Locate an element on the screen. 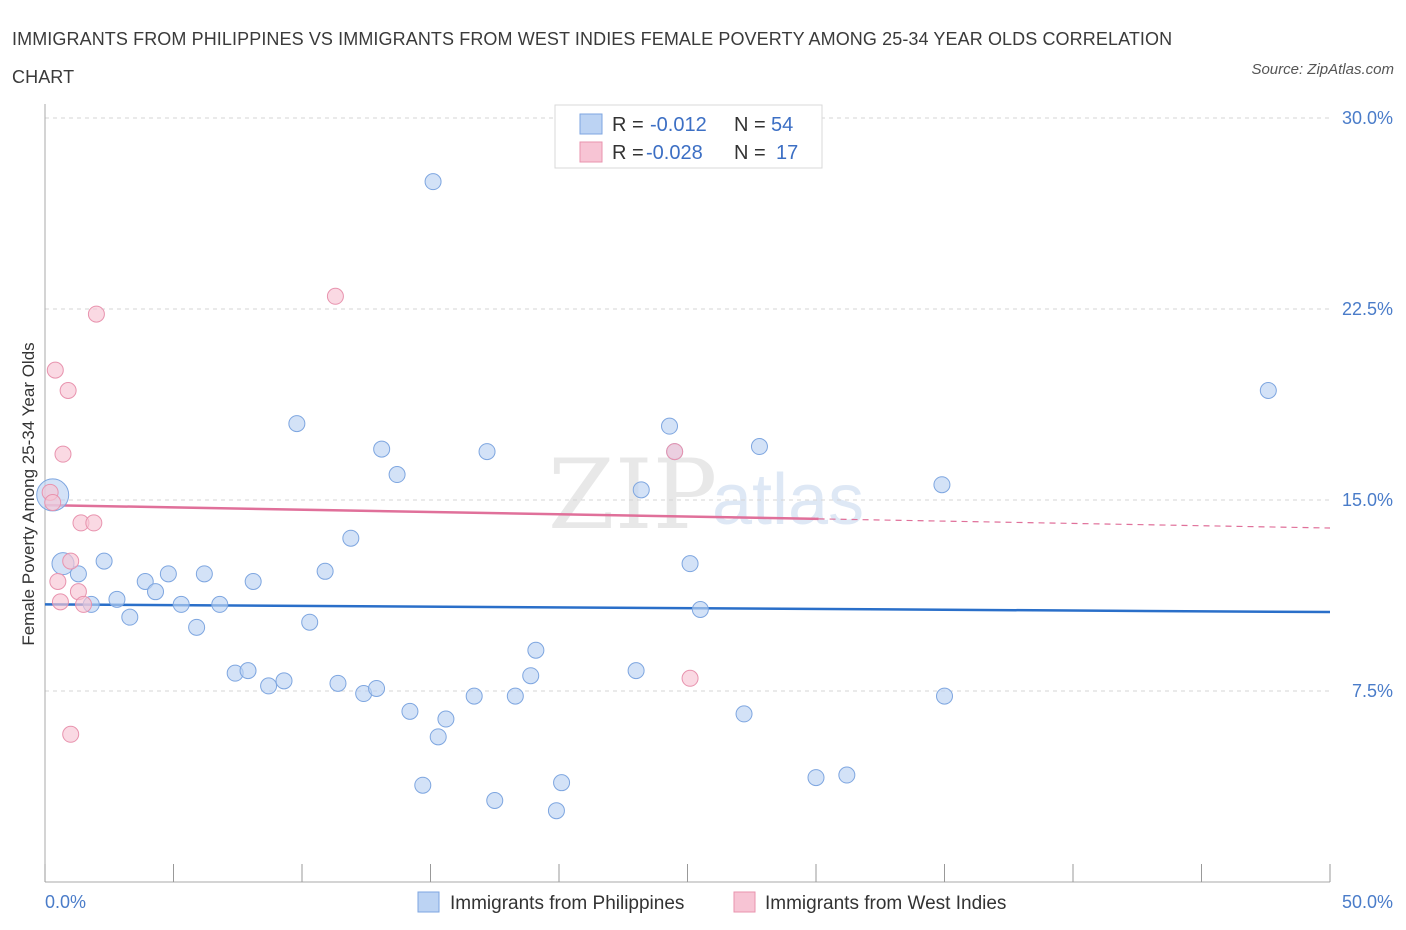 The height and width of the screenshot is (930, 1406). series-legend-swatch-philippines is located at coordinates (428, 902).